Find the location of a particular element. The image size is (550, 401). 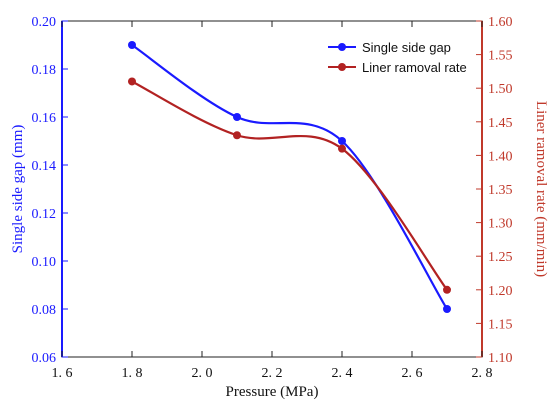

y-left-tick-label: 0.16 is located at coordinates (44, 118).